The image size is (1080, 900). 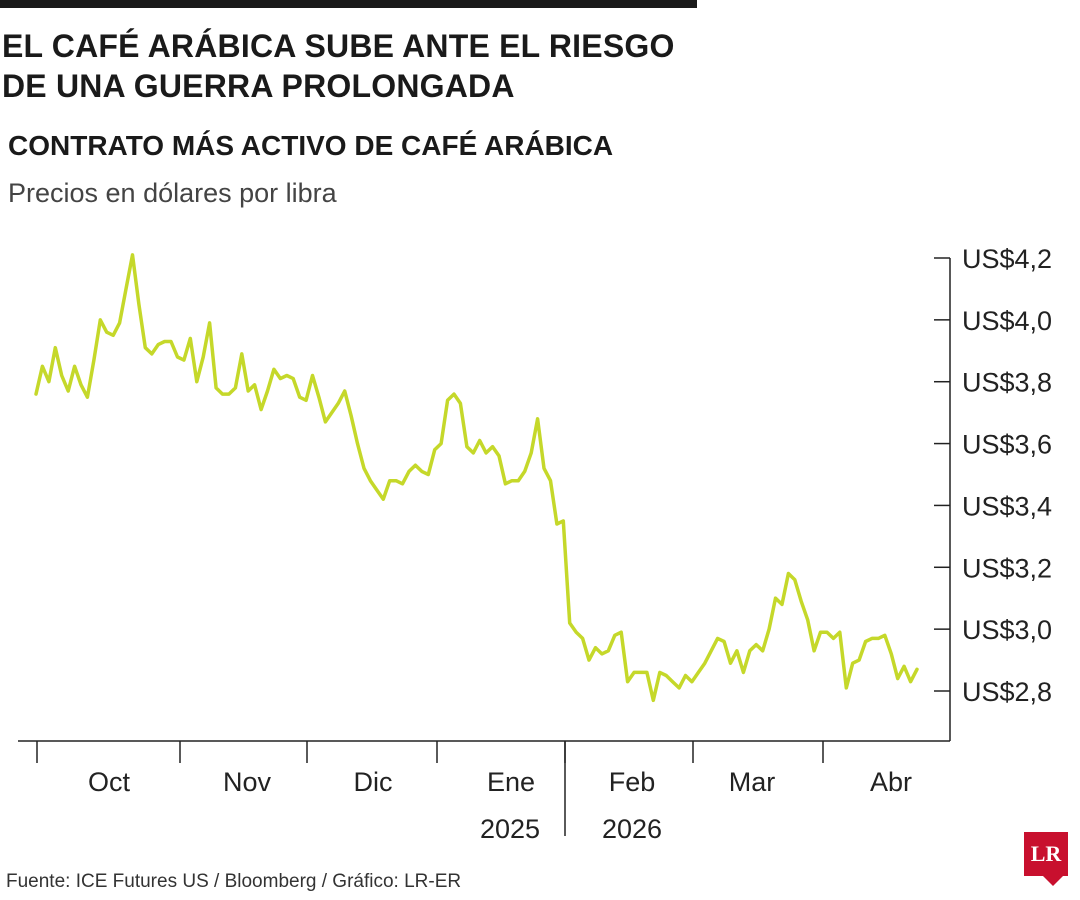 What do you see at coordinates (511, 782) in the screenshot?
I see `x-tick-label: Ene` at bounding box center [511, 782].